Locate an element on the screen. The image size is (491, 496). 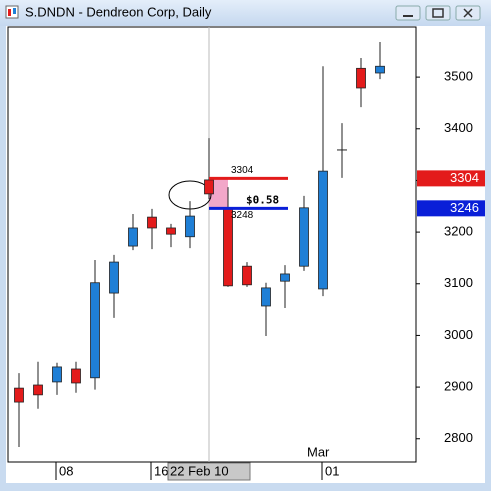
window-title: S.DNDN - Dendreon Corp, Daily is located at coordinates (118, 11).